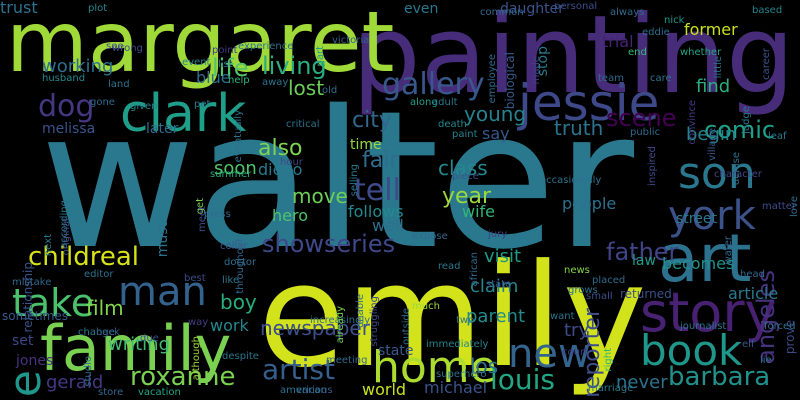 This screenshot has height=400, width=800. I want to click on word-mistake: mistake, so click(32, 282).